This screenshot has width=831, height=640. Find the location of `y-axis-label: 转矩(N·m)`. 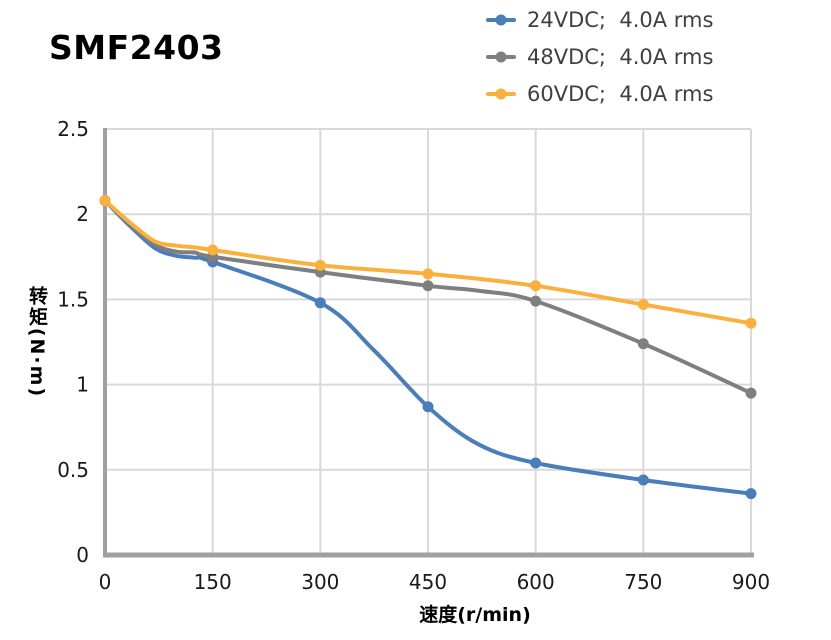

y-axis-label: 转矩(N·m) is located at coordinates (37, 342).